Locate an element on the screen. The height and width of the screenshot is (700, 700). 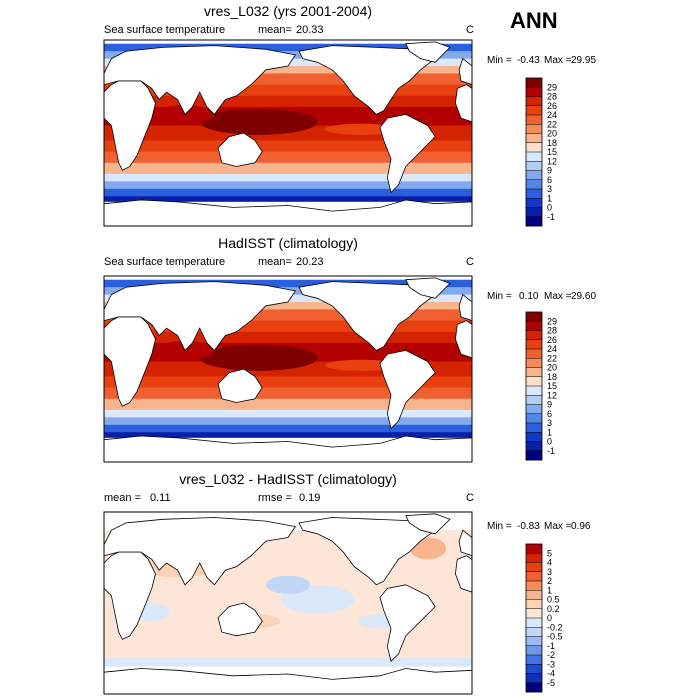
panel-1-mean-label: mean= is located at coordinates (275, 30).